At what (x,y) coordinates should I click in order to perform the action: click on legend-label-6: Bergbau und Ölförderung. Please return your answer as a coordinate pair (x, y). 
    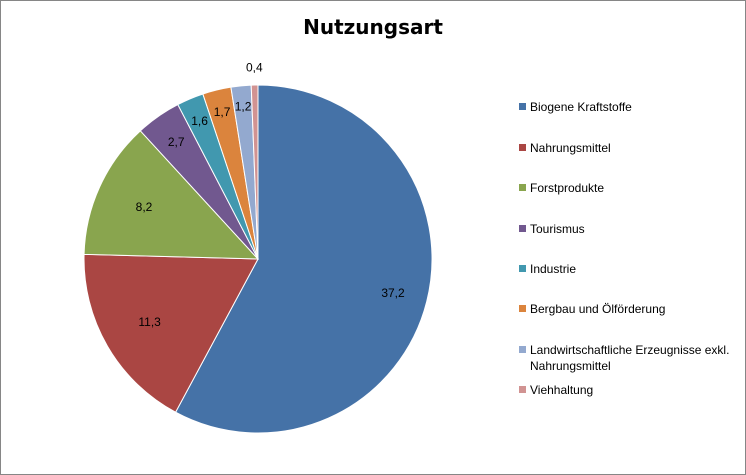
    Looking at the image, I should click on (598, 309).